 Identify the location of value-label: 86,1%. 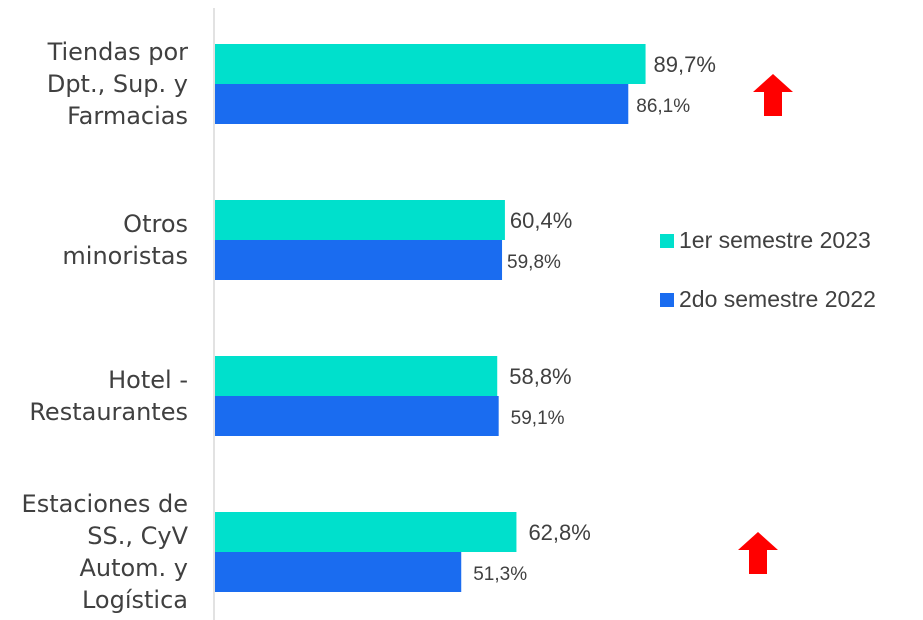
(663, 106).